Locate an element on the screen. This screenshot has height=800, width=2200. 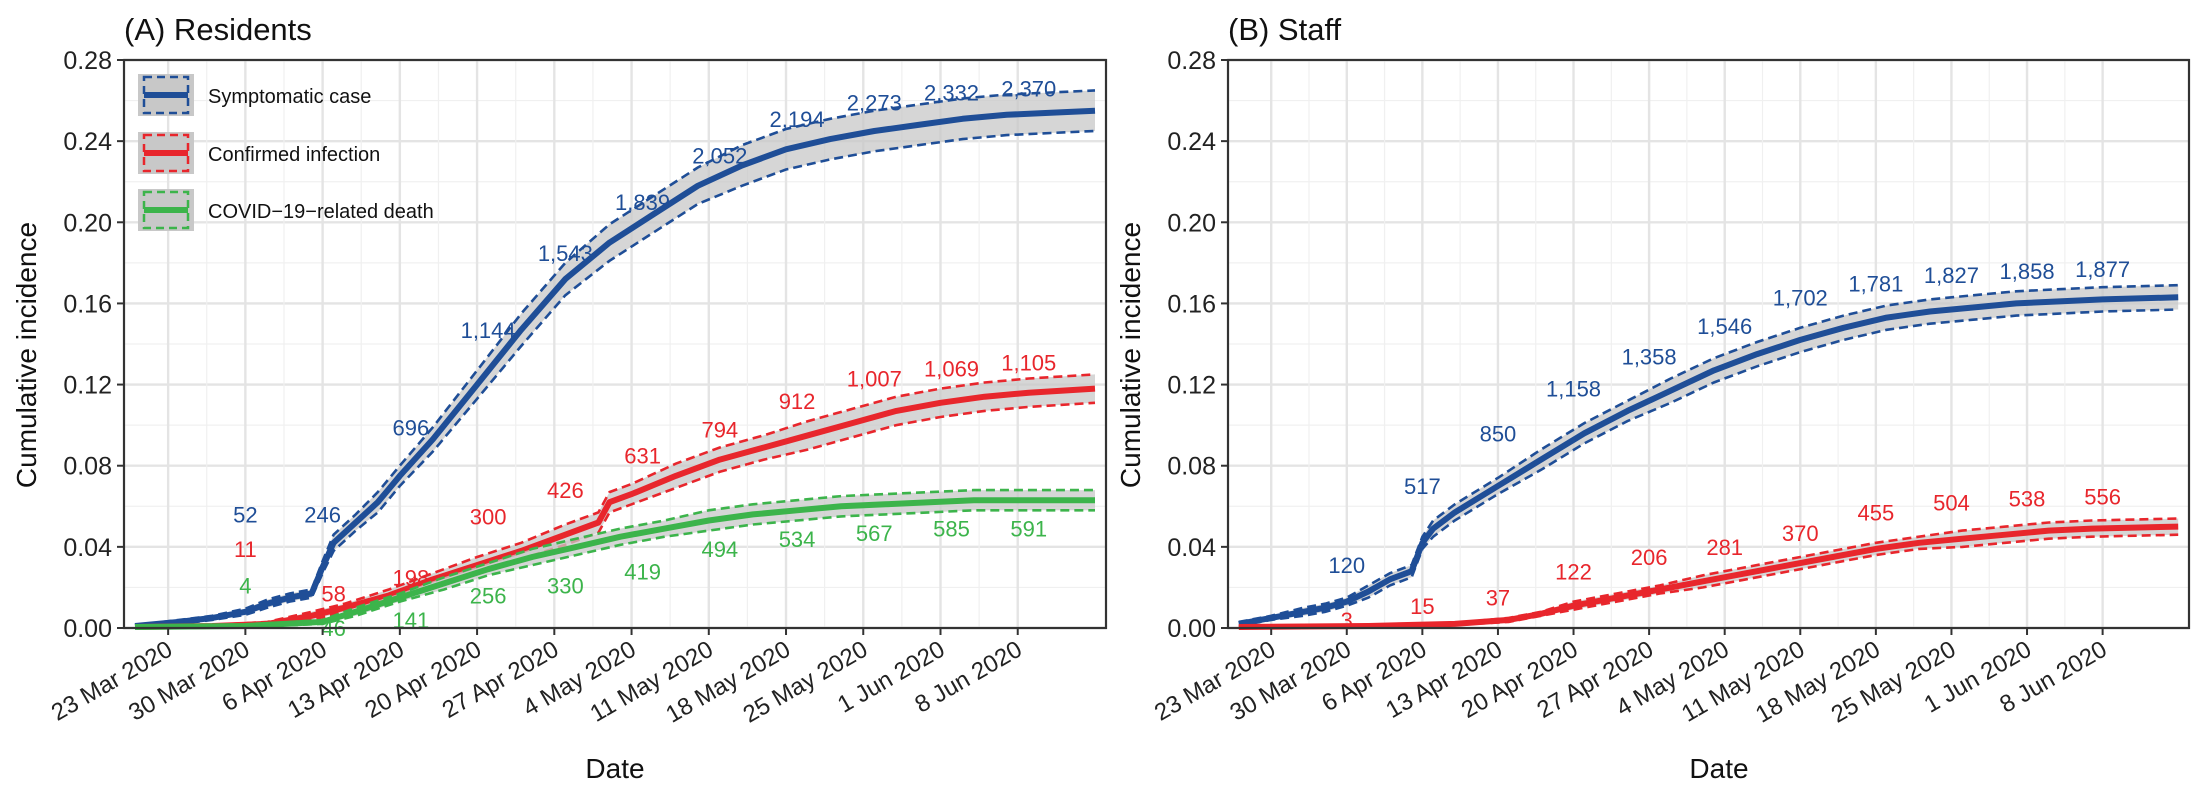
data-label: 1,781 is located at coordinates (1875, 283).